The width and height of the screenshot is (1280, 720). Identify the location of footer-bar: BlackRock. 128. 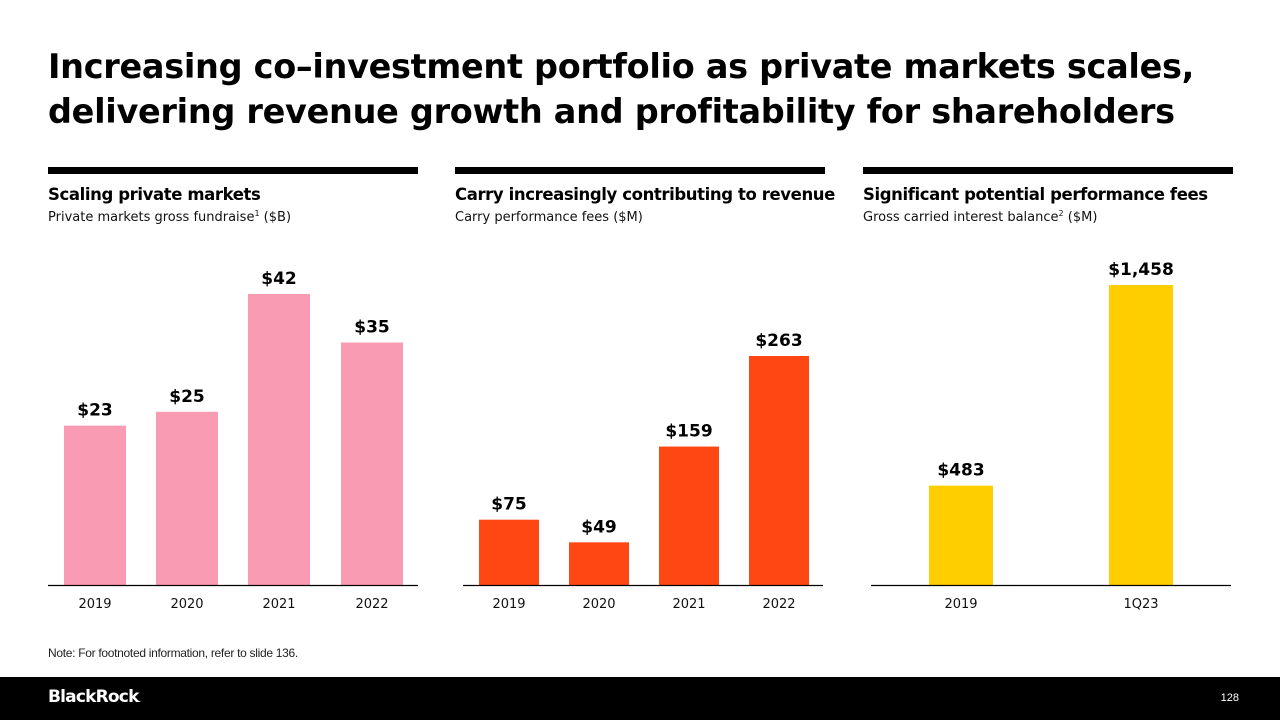
(640, 698).